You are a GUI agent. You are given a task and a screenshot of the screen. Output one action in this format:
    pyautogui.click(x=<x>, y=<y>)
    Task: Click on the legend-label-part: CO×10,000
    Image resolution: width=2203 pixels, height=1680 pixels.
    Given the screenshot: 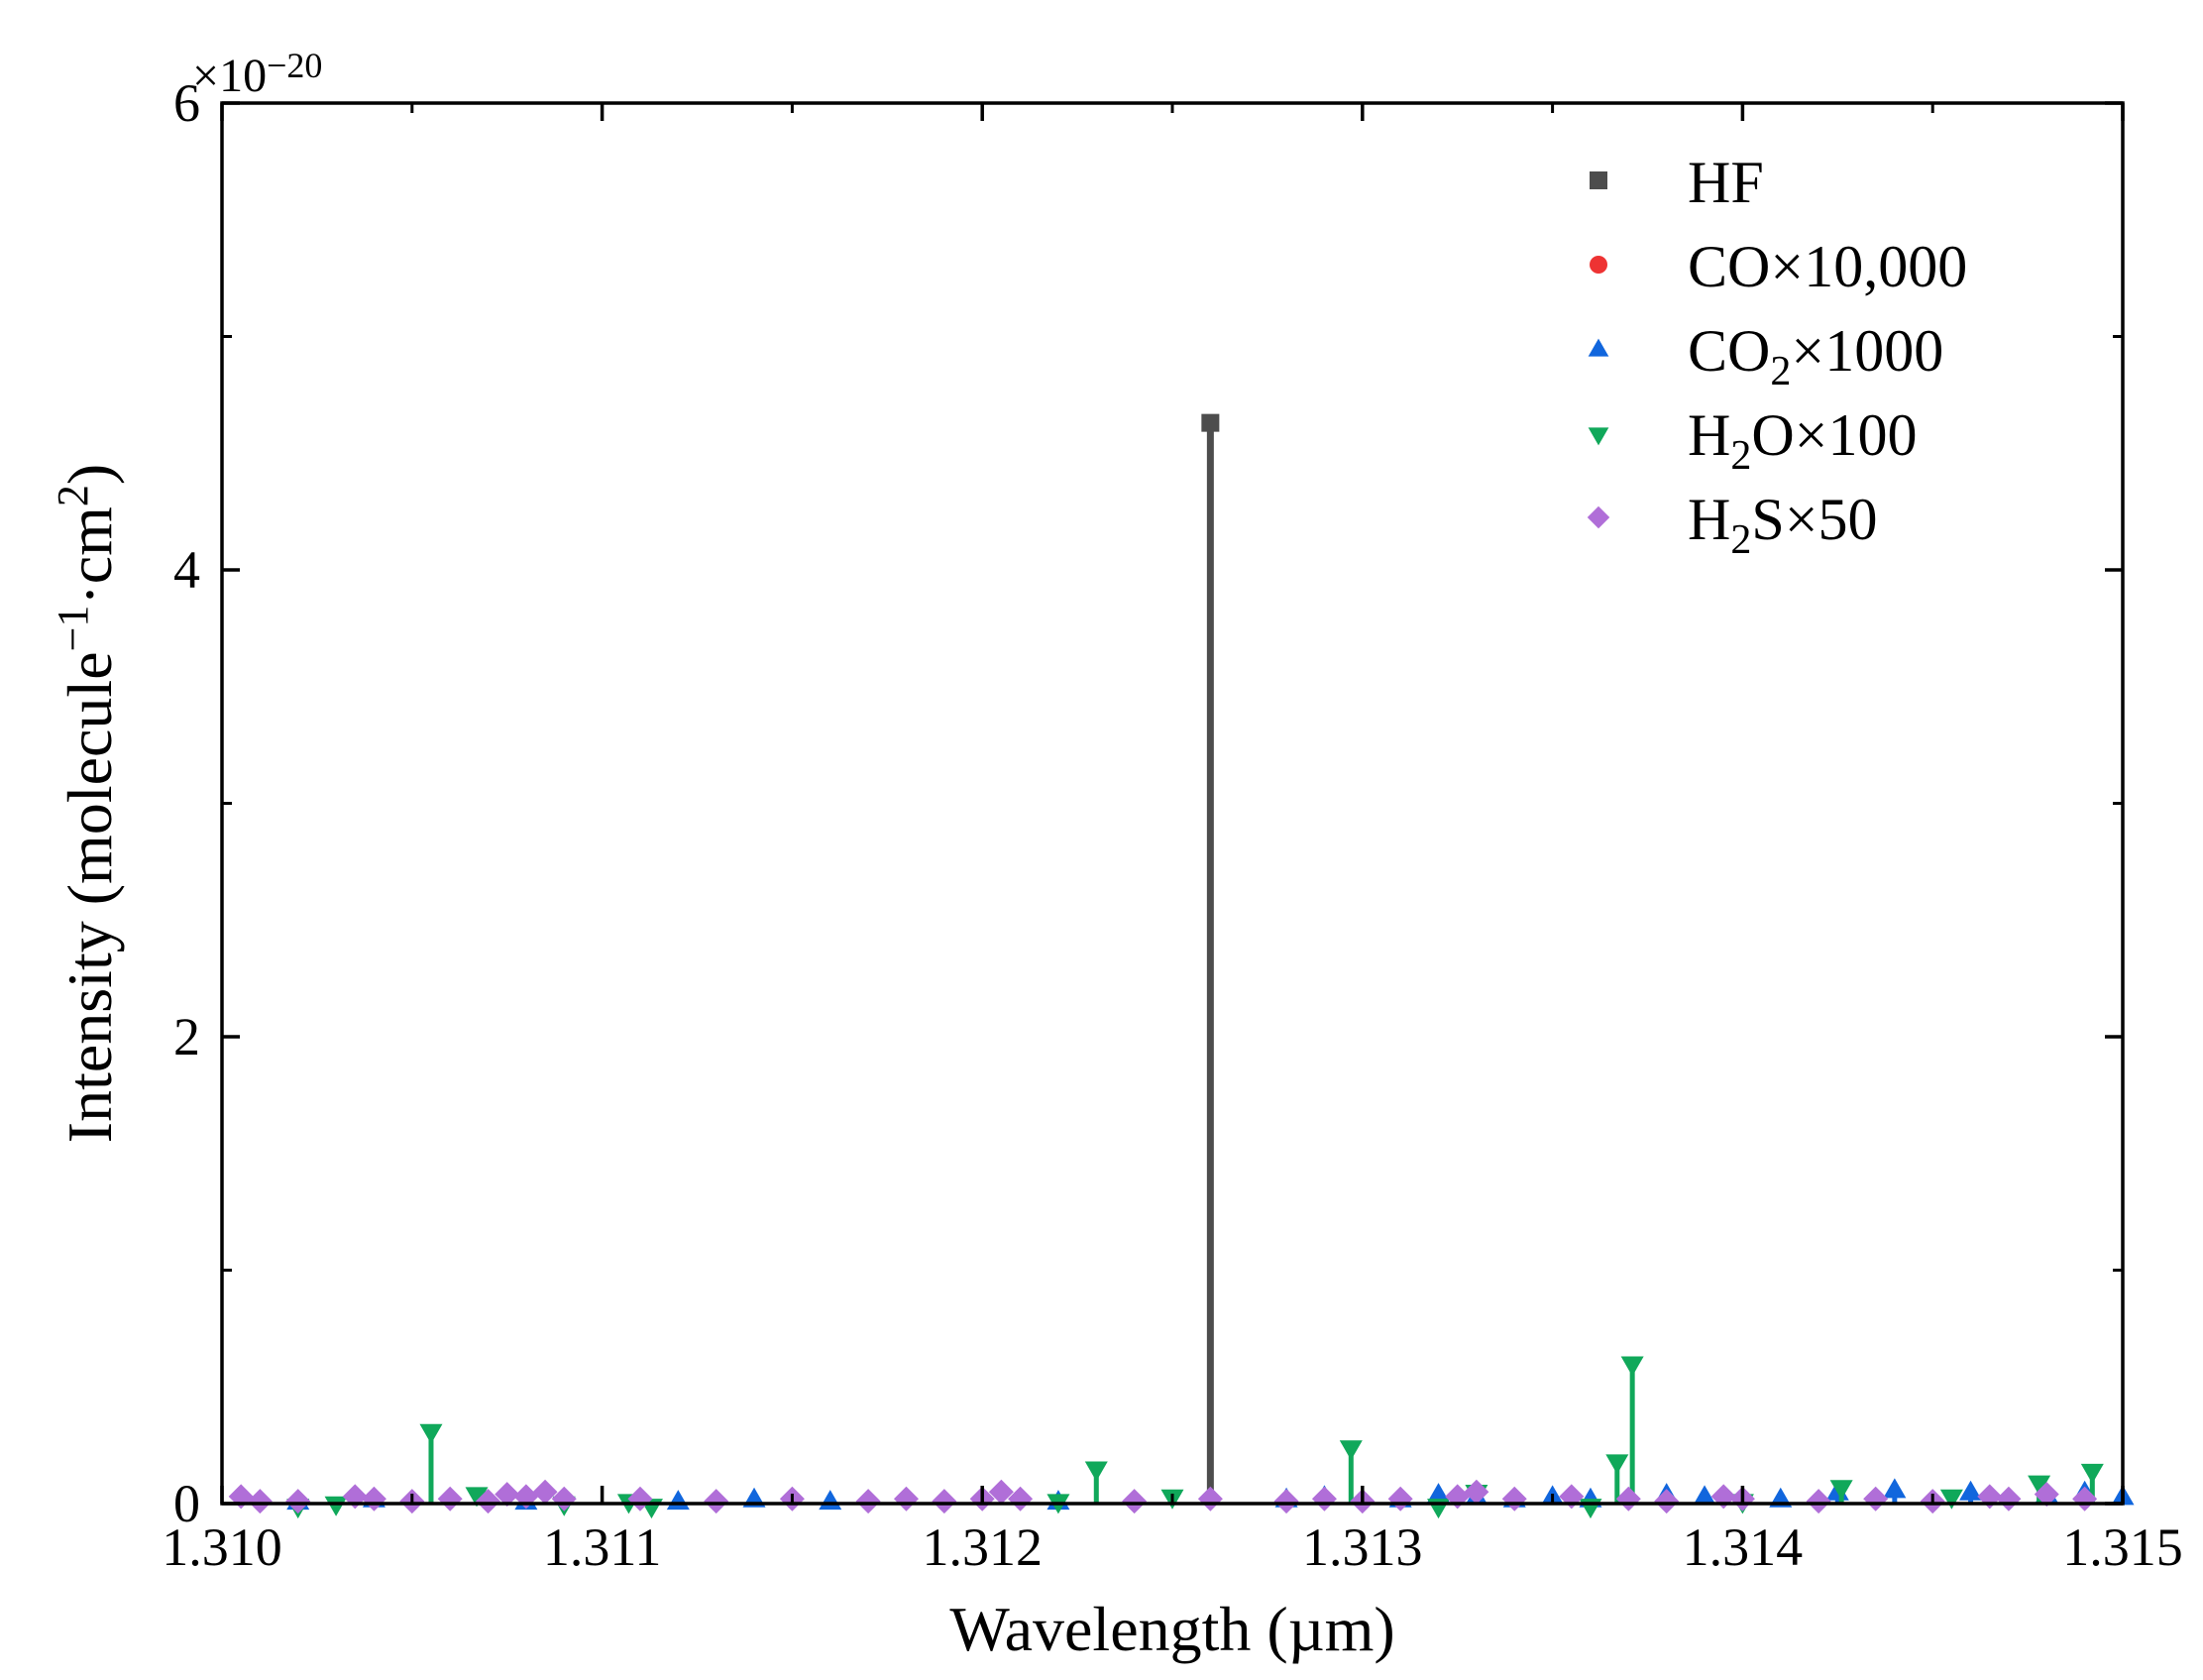 What is the action you would take?
    pyautogui.click(x=1827, y=266)
    